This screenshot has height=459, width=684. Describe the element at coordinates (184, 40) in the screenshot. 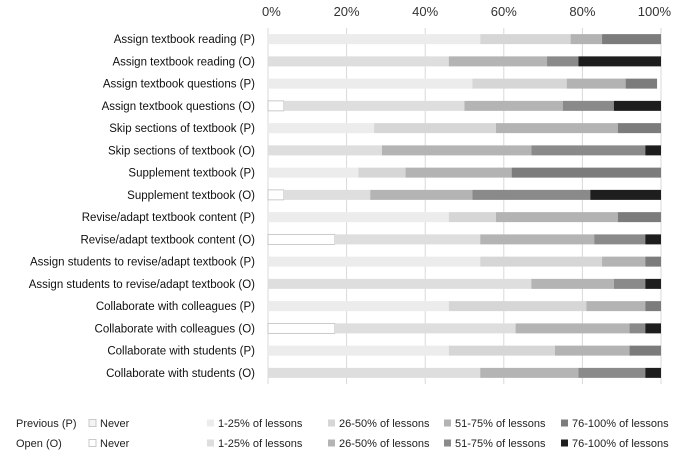

I see `category-label: Assign textbook reading (P)` at that location.